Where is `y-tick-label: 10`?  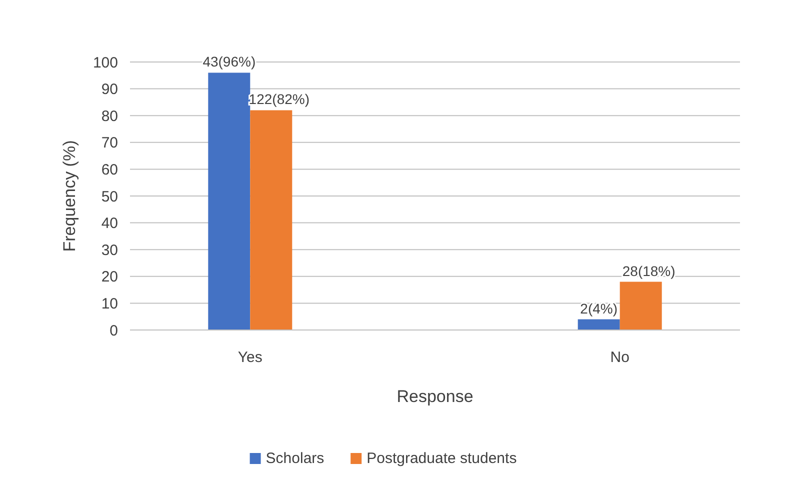
y-tick-label: 10 is located at coordinates (109, 303).